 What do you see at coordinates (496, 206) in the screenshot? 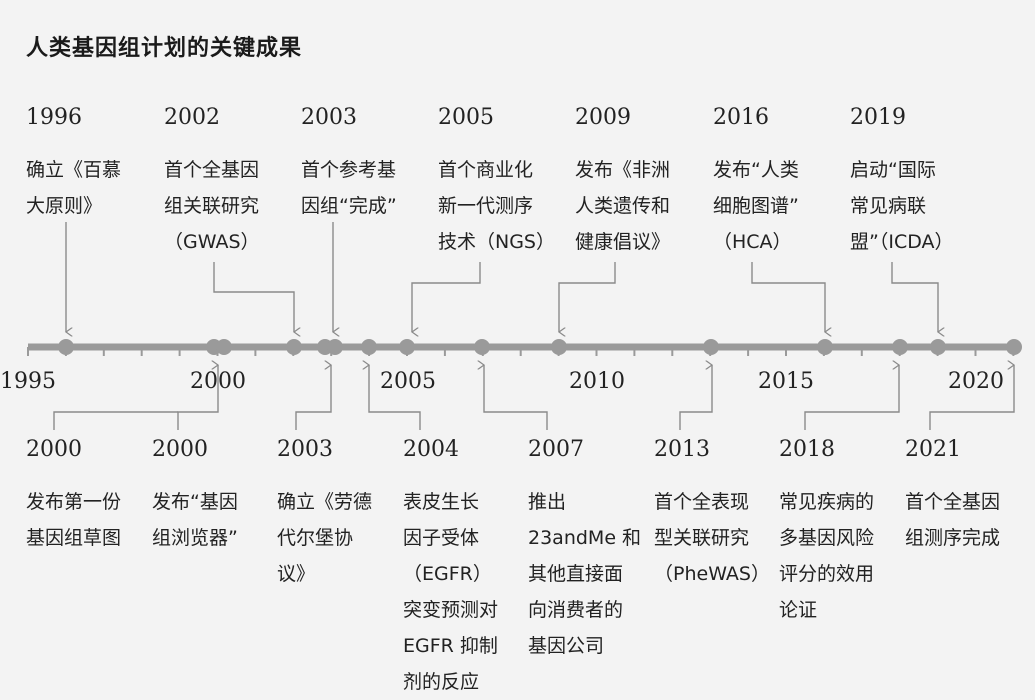
I see `event-description: 首个商业化 新一代测序 技术（NGS）` at bounding box center [496, 206].